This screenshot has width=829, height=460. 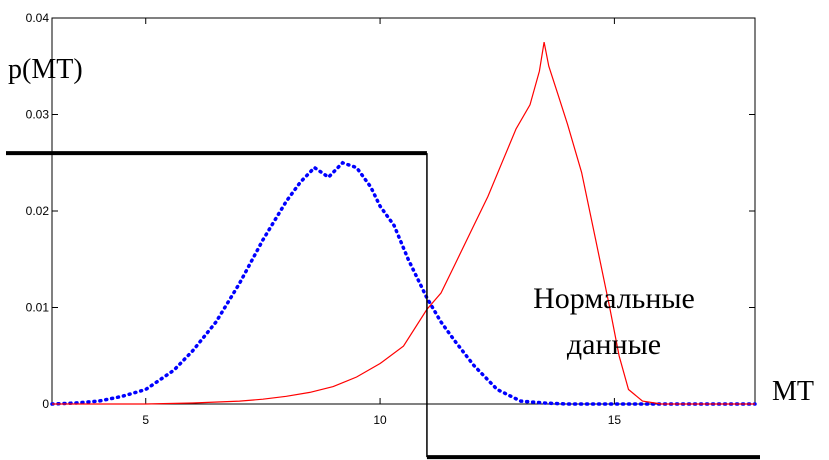 What do you see at coordinates (380, 420) in the screenshot?
I see `x-tick-label-1: 10` at bounding box center [380, 420].